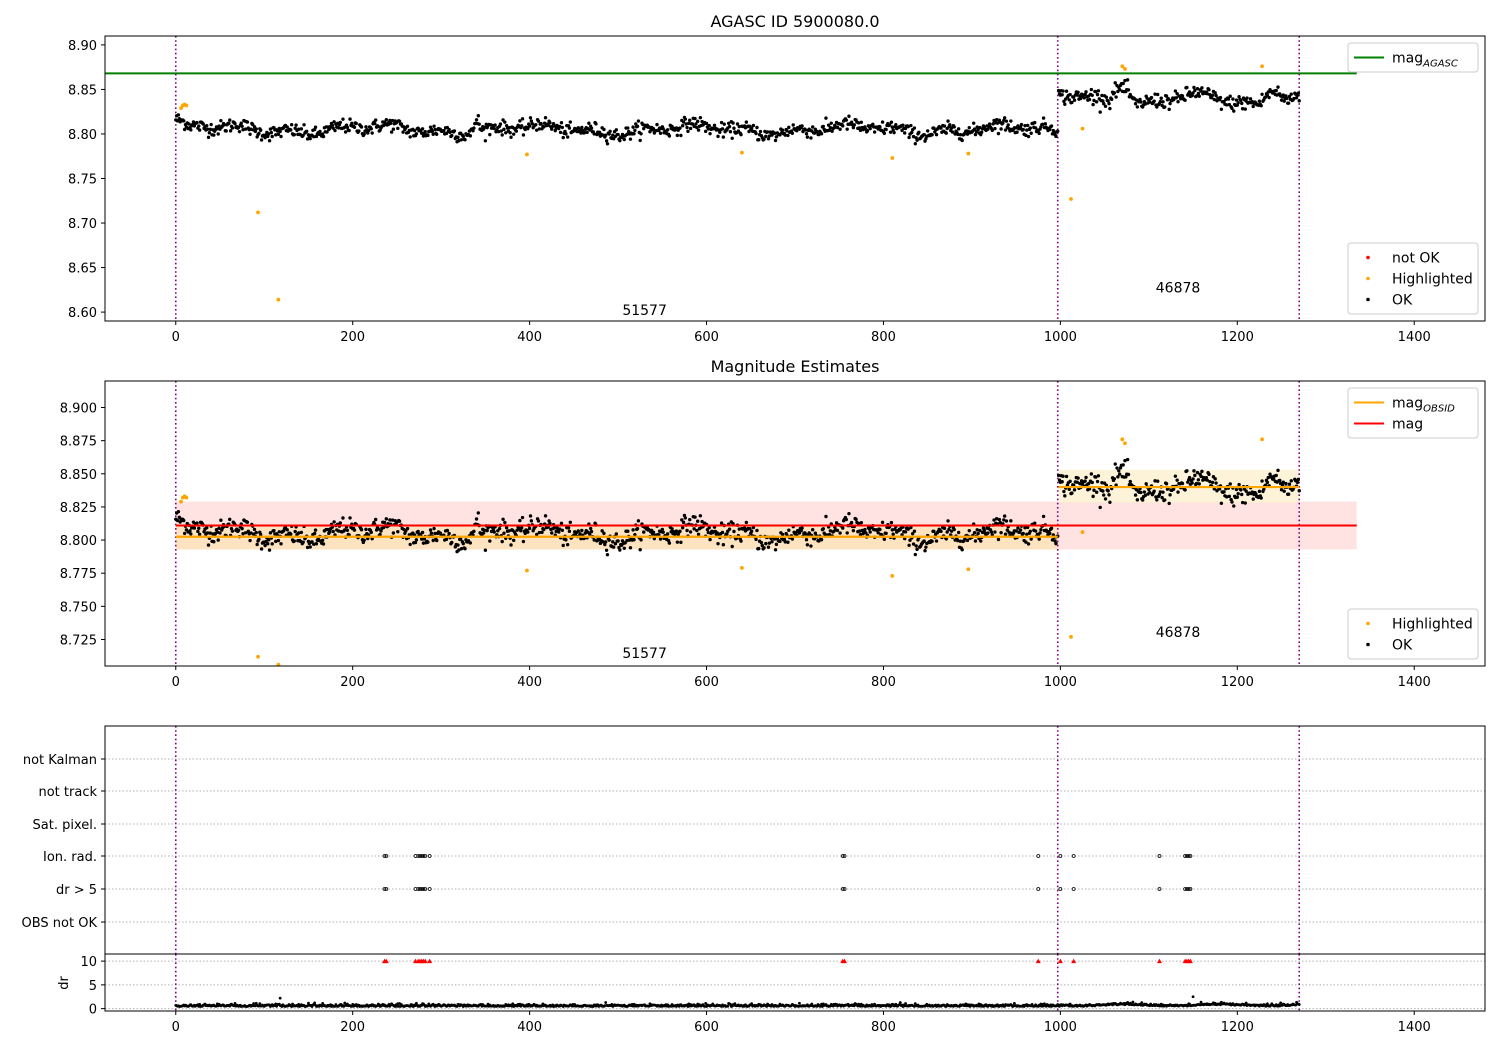 The height and width of the screenshot is (1050, 1500). I want to click on legend-label: OK, so click(1402, 646).